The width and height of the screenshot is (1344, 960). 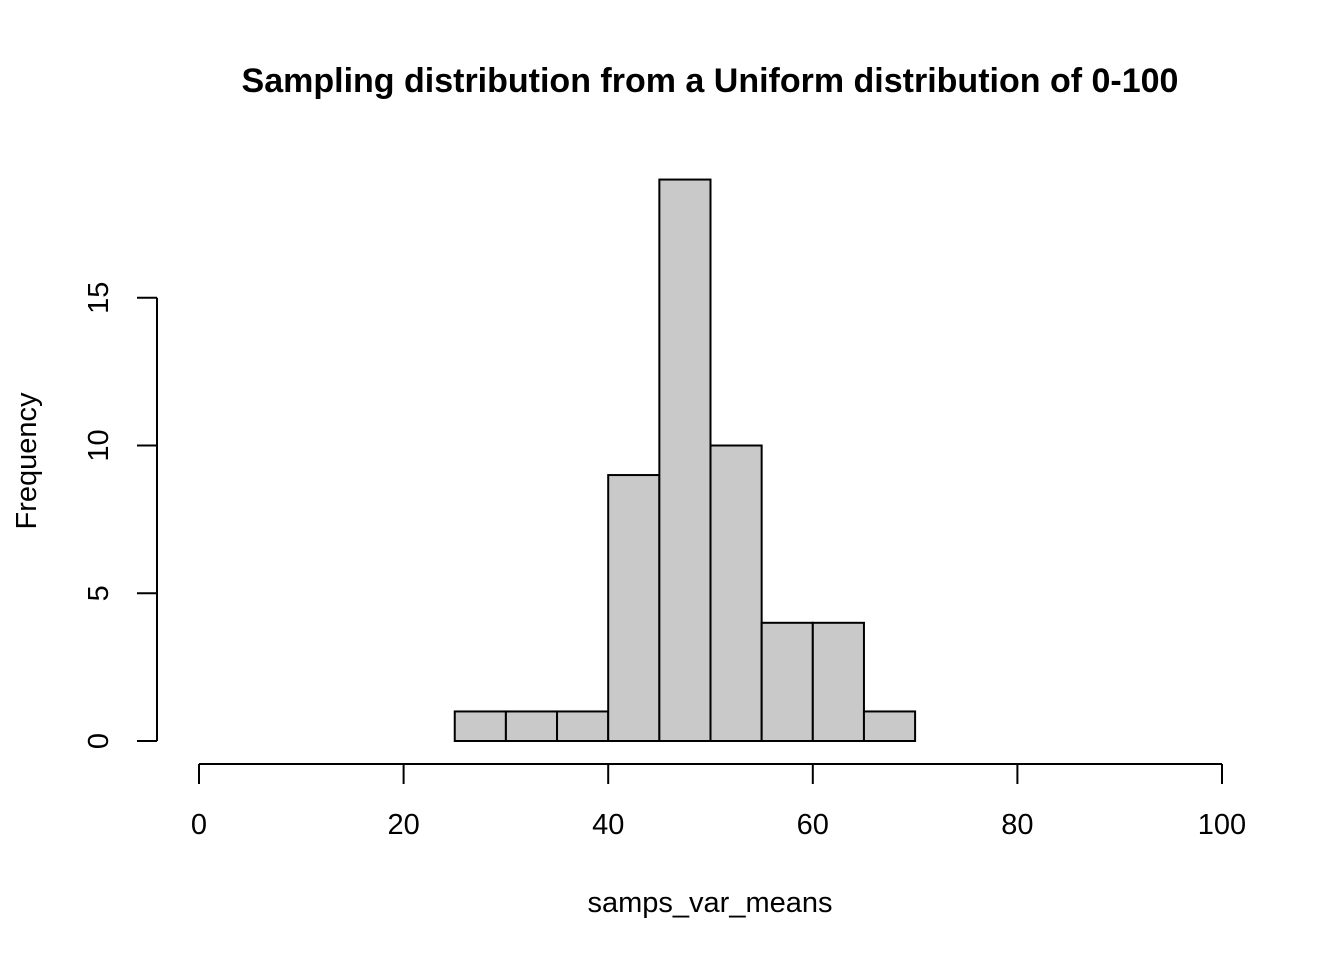 I want to click on x-tick-label-20: 20, so click(x=403, y=825).